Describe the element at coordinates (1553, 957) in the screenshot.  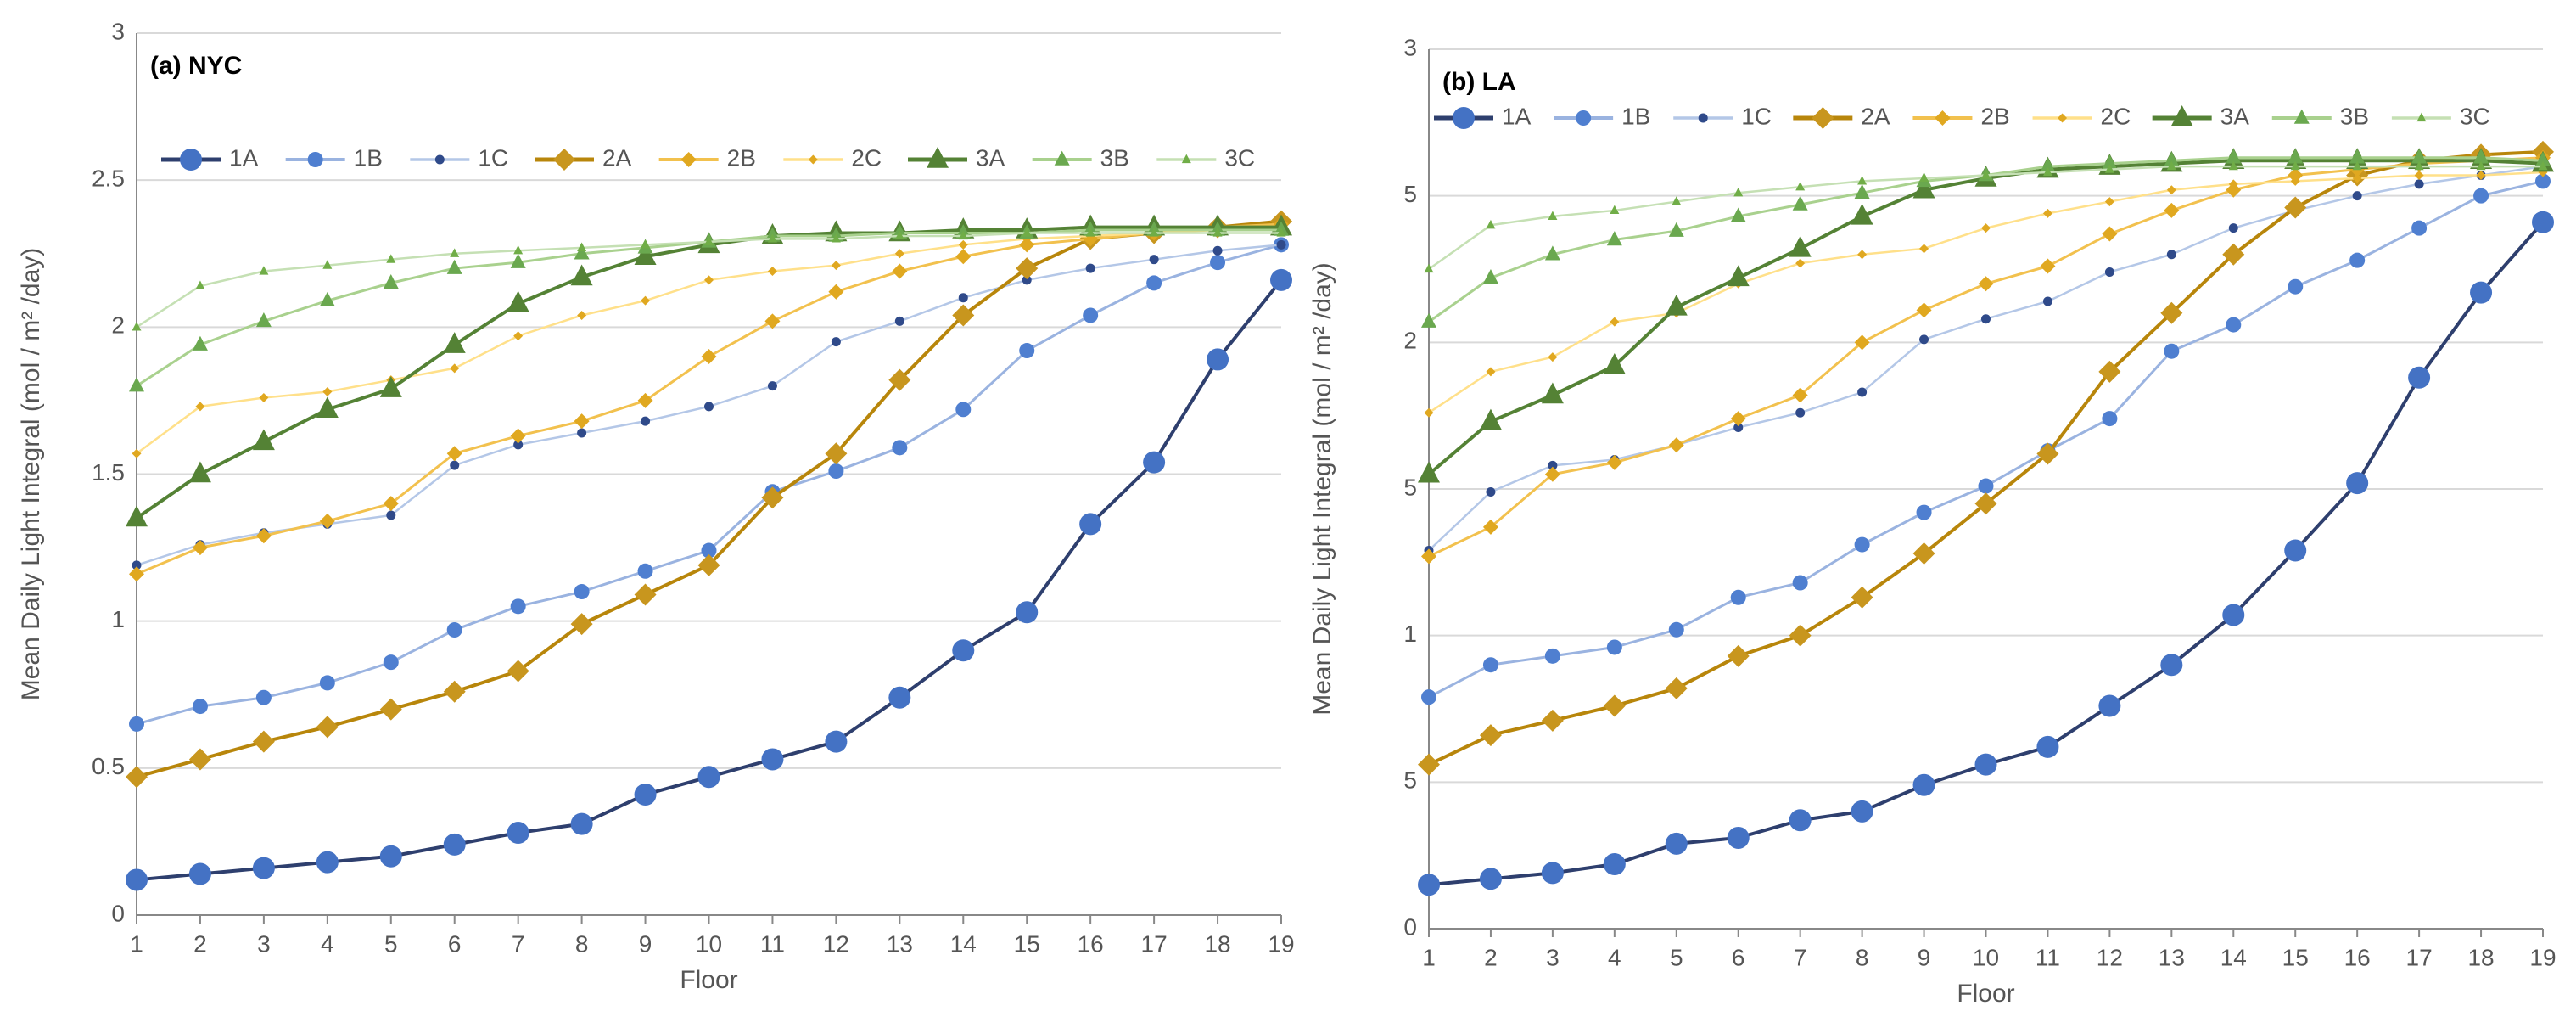
I see `x-tick-label: 3` at that location.